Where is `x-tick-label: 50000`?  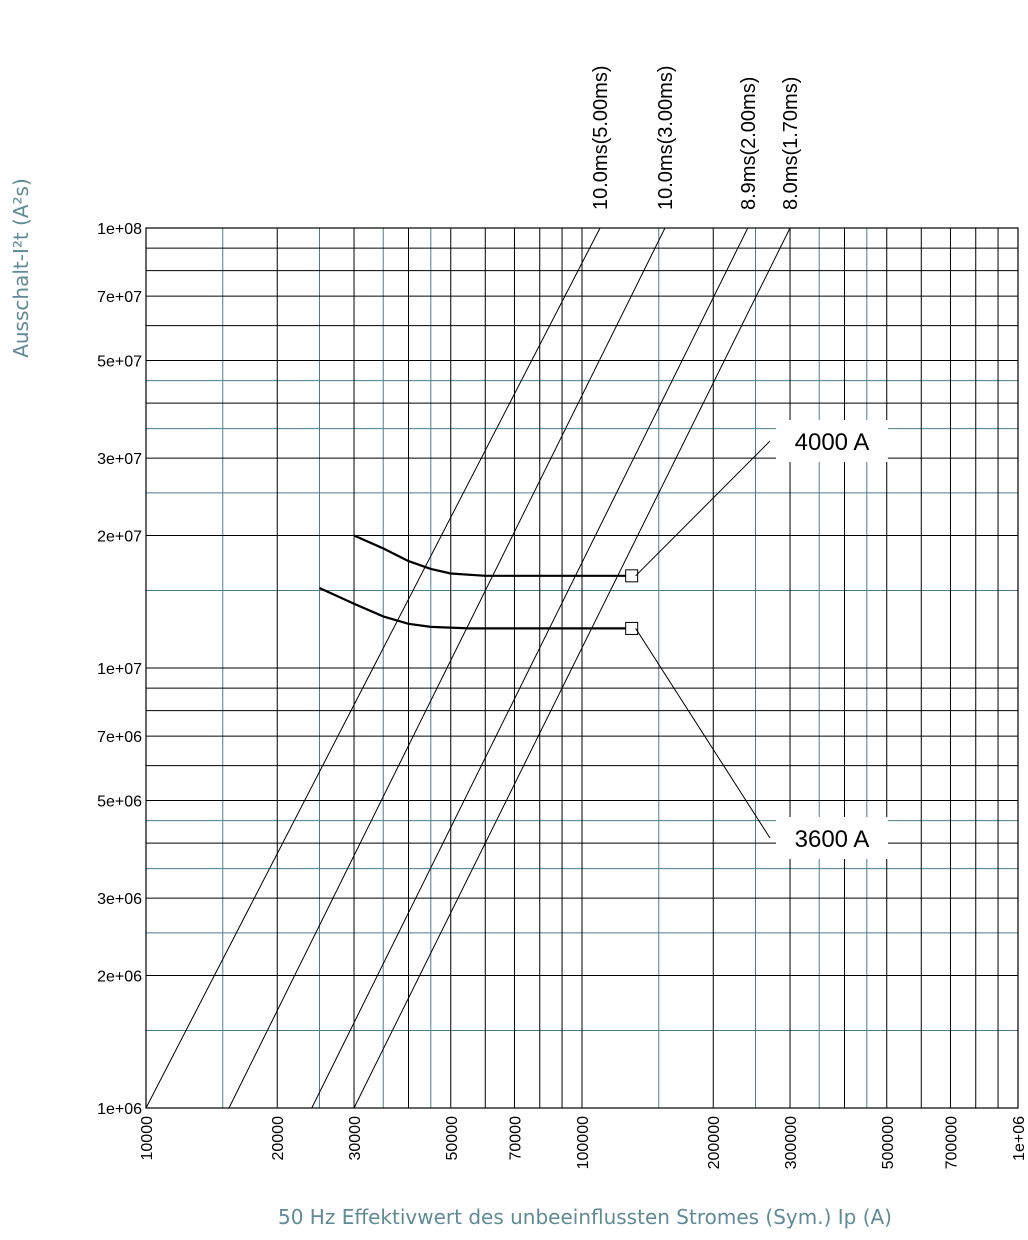
x-tick-label: 50000 is located at coordinates (452, 1138).